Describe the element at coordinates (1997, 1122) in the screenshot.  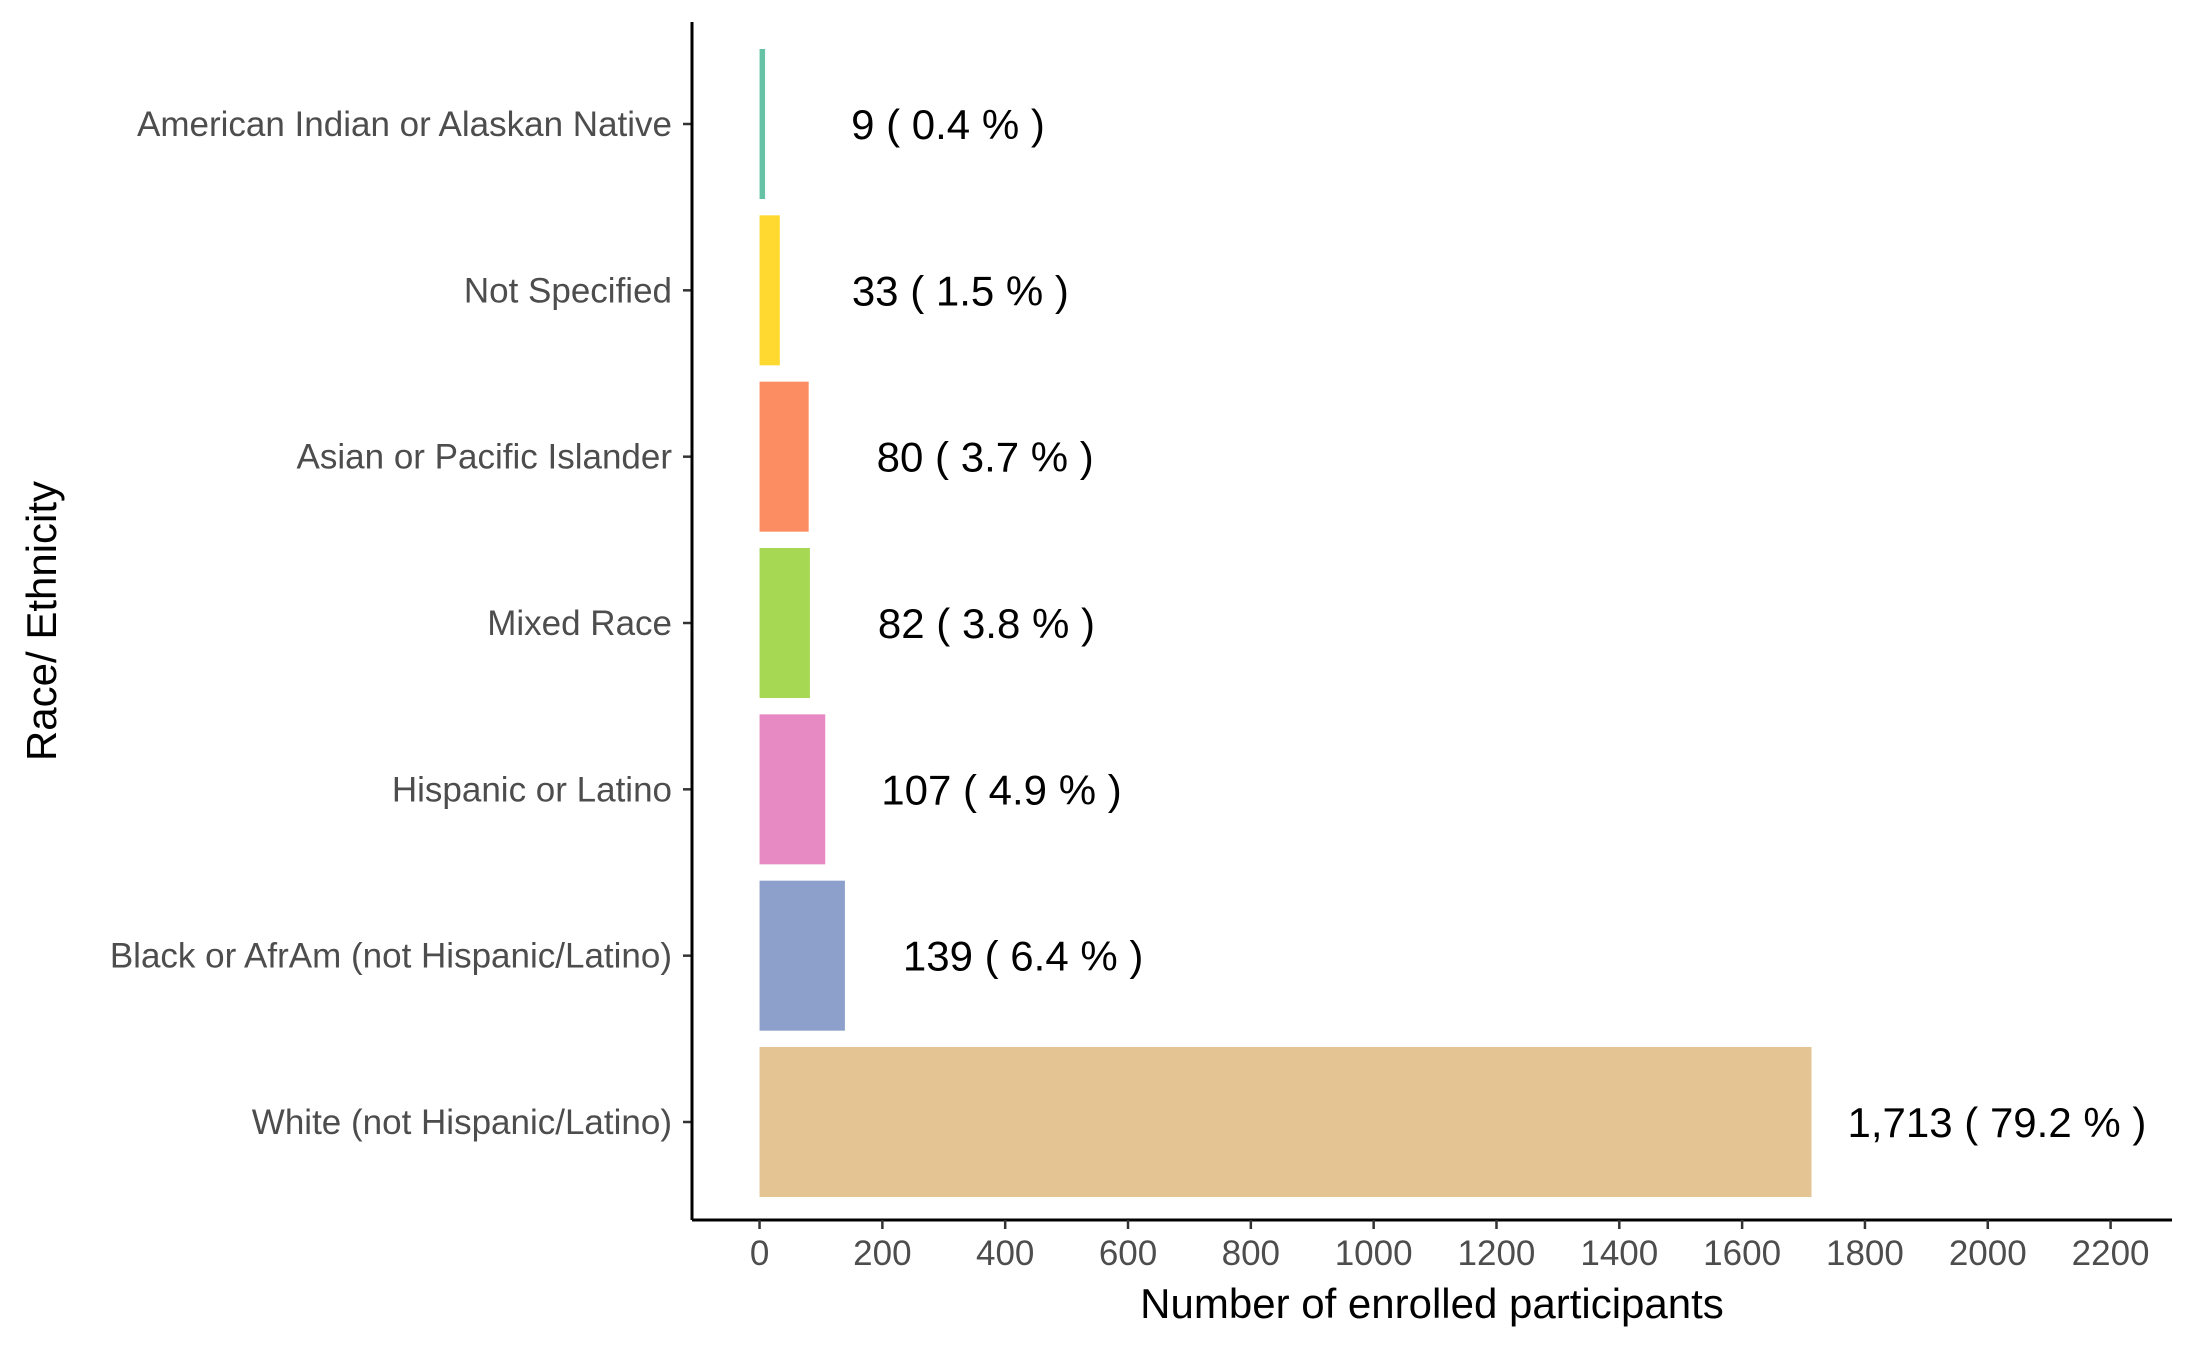
I see `bar-value-label: 1,713 ( 79.2 % )` at that location.